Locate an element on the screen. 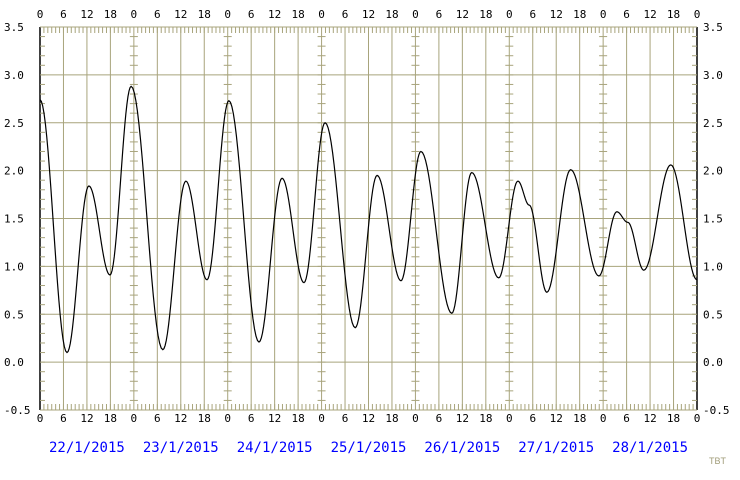 The width and height of the screenshot is (740, 480). y-tick-label-left: 2.5 is located at coordinates (14, 123).